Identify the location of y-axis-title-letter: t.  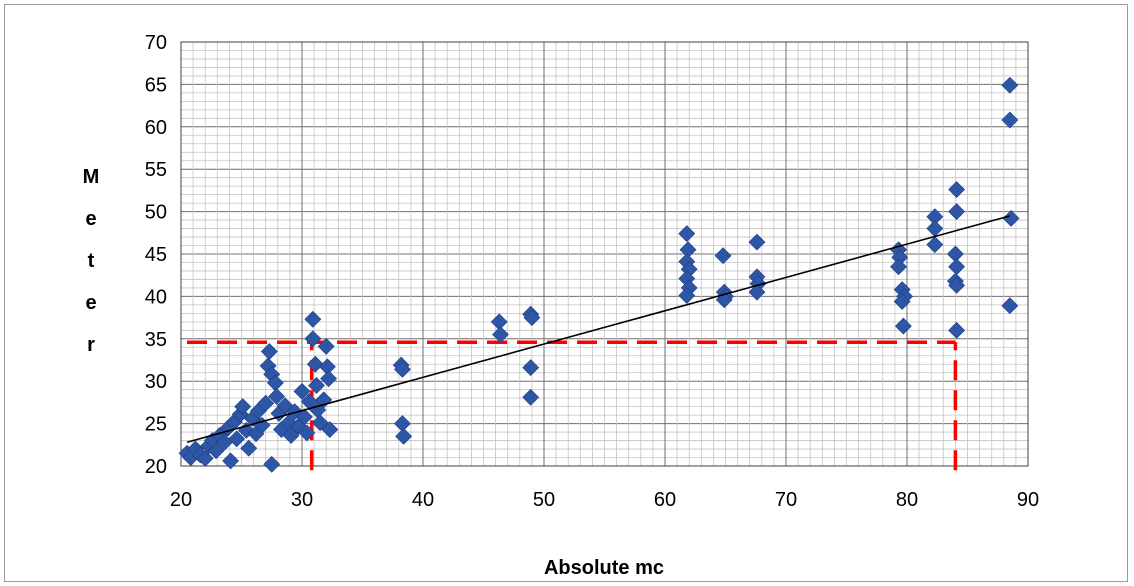
(91, 261).